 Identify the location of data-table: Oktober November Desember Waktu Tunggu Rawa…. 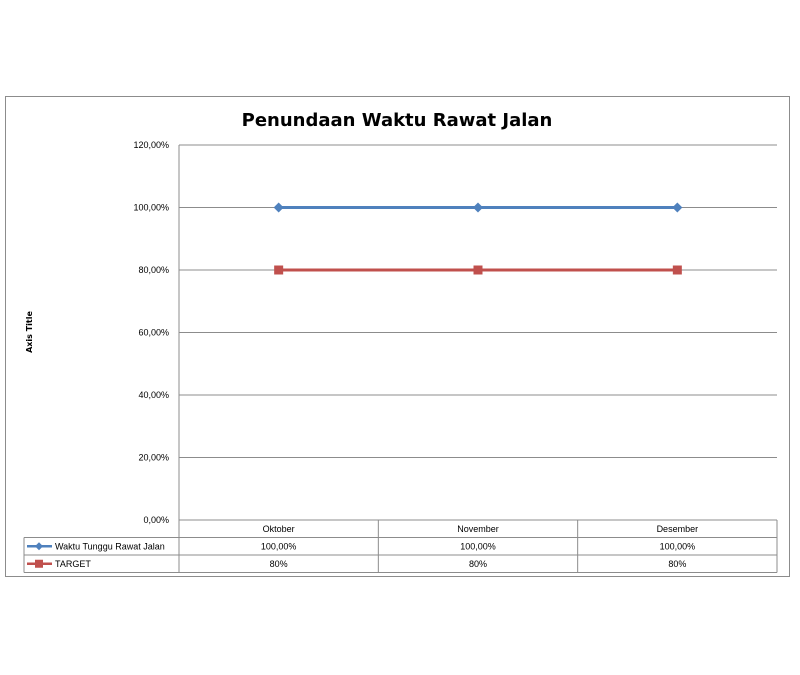
(400, 546).